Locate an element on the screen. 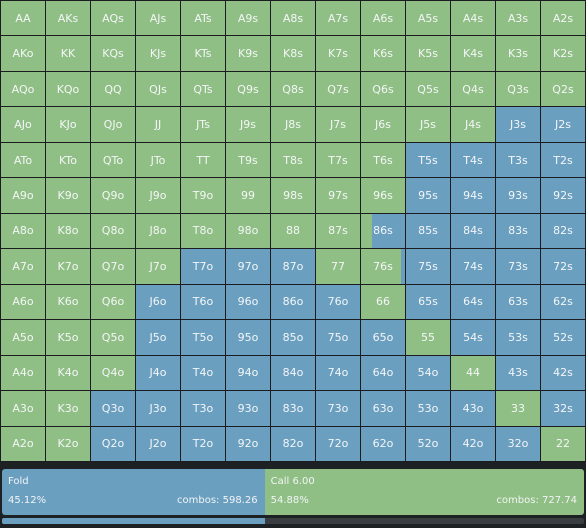 The width and height of the screenshot is (586, 528). hand-cell: QQ is located at coordinates (113, 89).